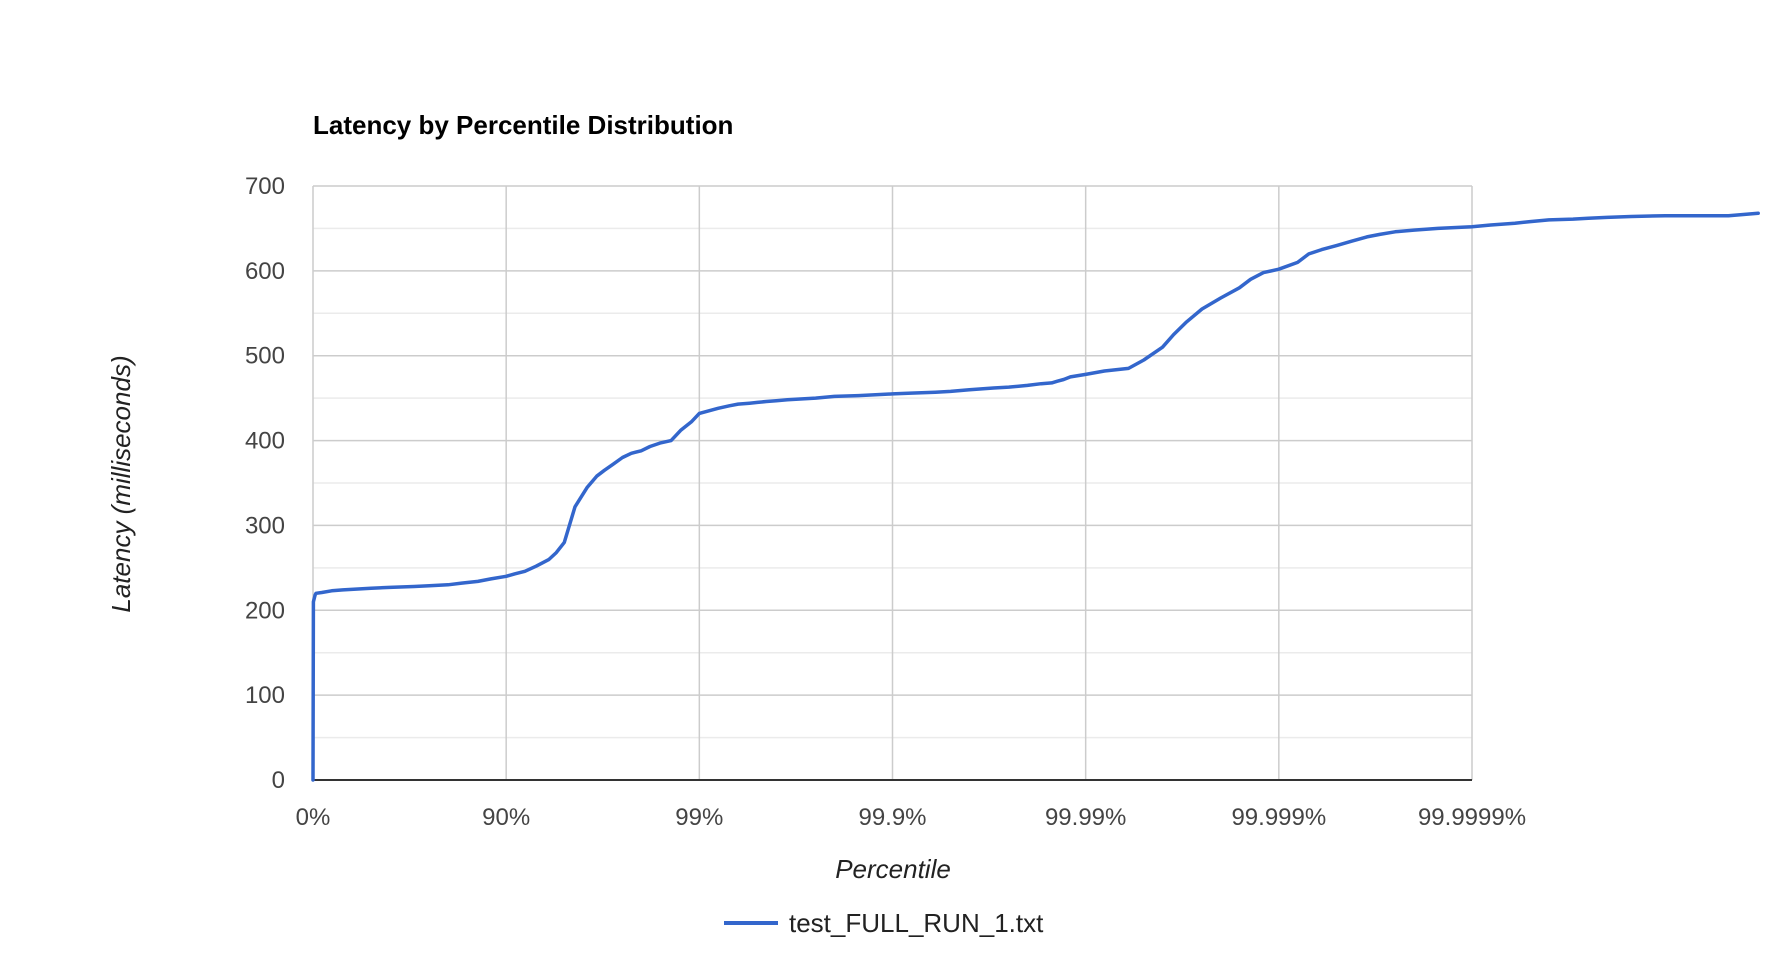 This screenshot has width=1778, height=960. I want to click on y-tick-label: 500, so click(265, 356).